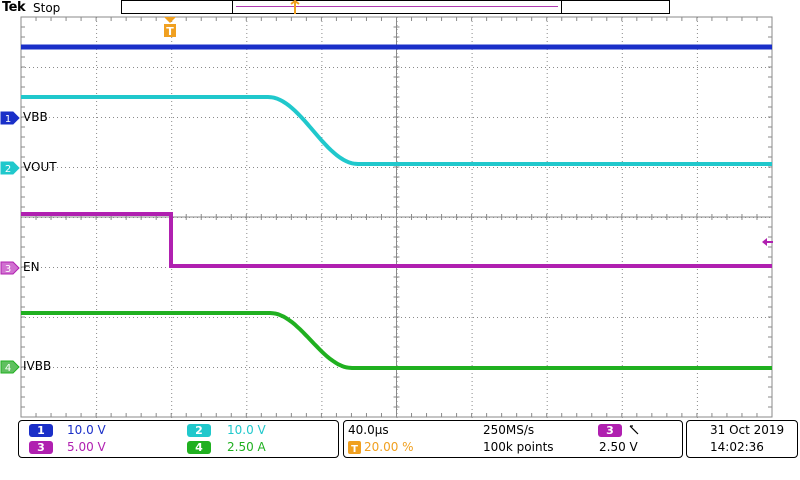 Image resolution: width=800 pixels, height=480 pixels. What do you see at coordinates (396, 240) in the screenshot?
I see `waveform-ch3` at bounding box center [396, 240].